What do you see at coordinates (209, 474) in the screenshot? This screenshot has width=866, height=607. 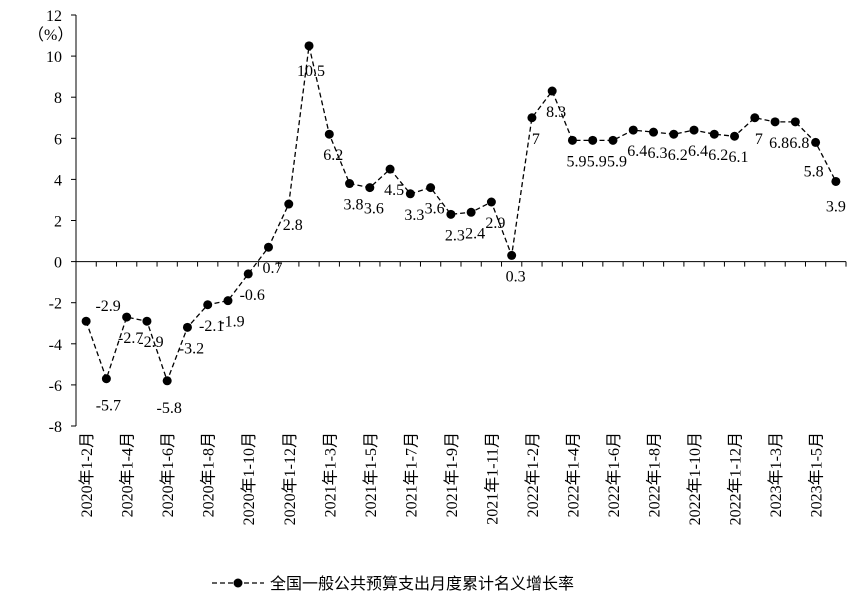 I see `x-tick-label: 2020年1-8月` at bounding box center [209, 474].